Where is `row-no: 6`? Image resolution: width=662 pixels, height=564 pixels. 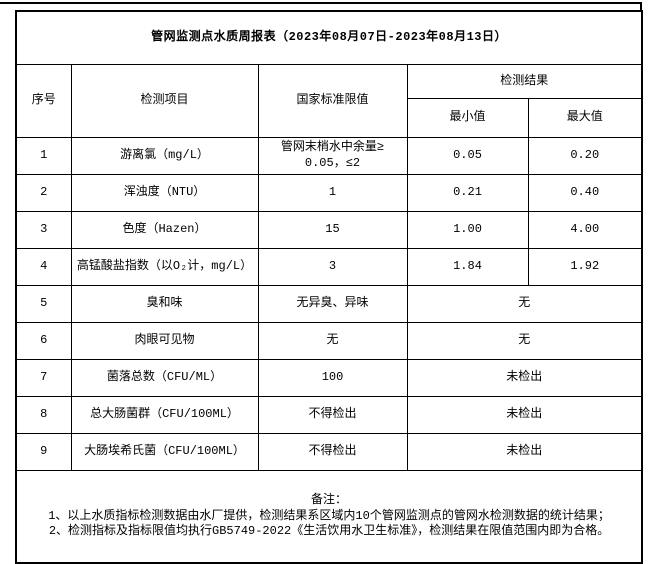
row-no: 6 is located at coordinates (43, 341).